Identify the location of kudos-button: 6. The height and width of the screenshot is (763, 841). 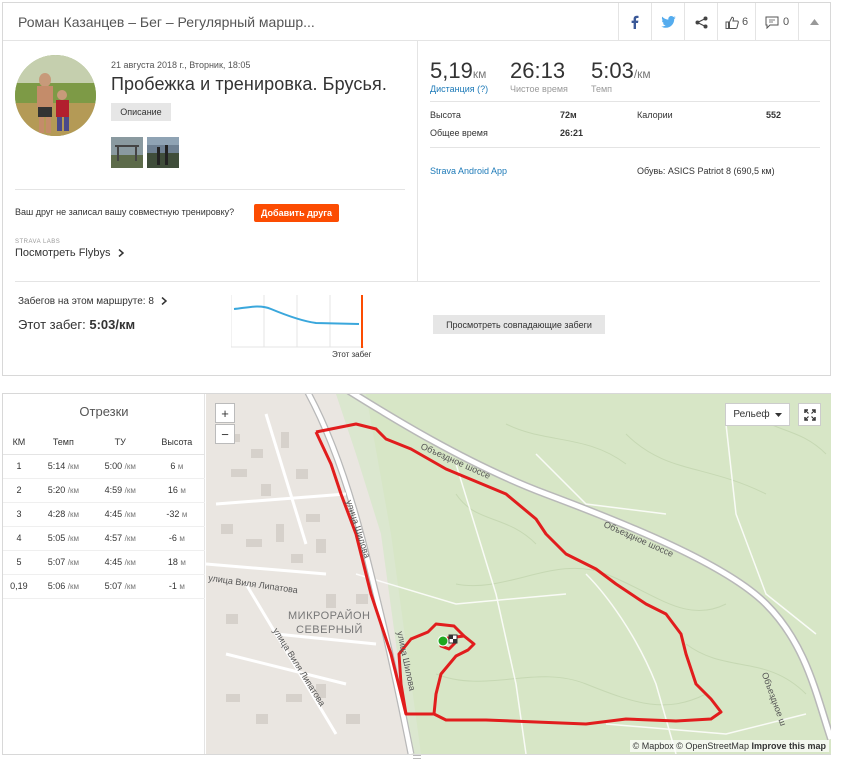
(736, 22).